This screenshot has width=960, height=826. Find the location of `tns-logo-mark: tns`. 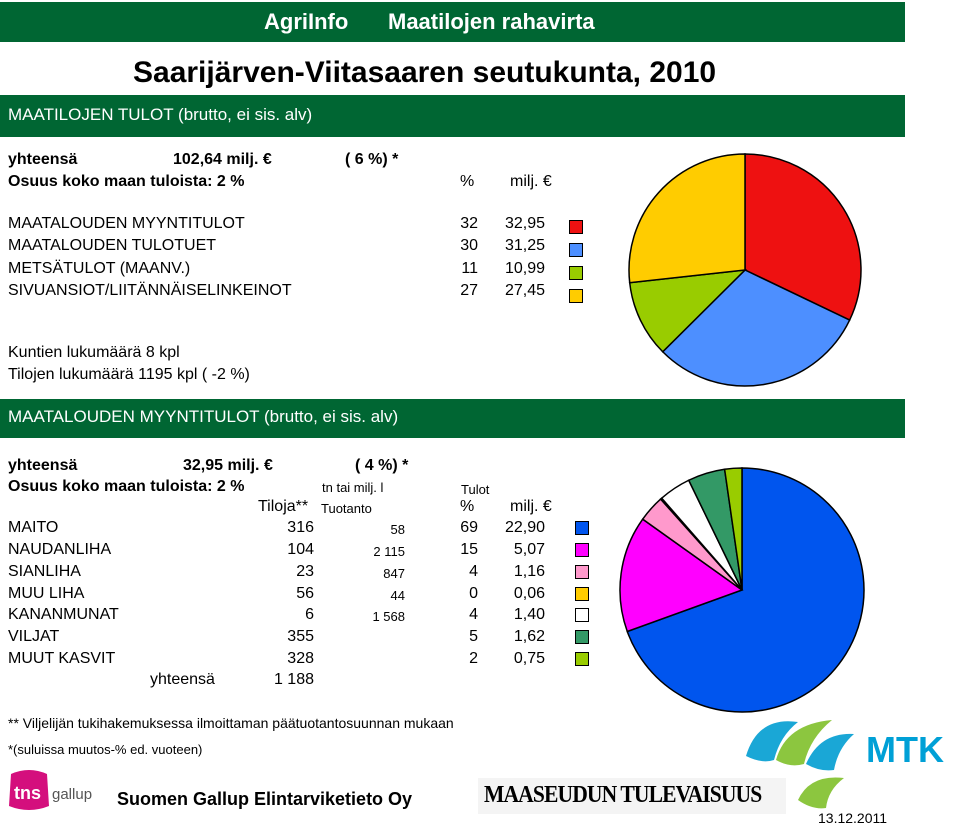

tns-logo-mark: tns is located at coordinates (27, 793).